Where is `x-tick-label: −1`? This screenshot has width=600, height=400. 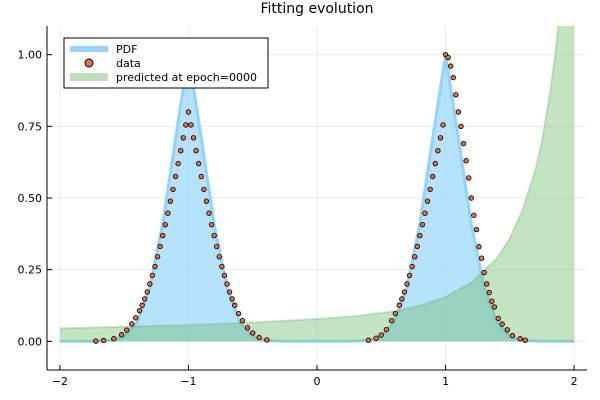 x-tick-label: −1 is located at coordinates (188, 381).